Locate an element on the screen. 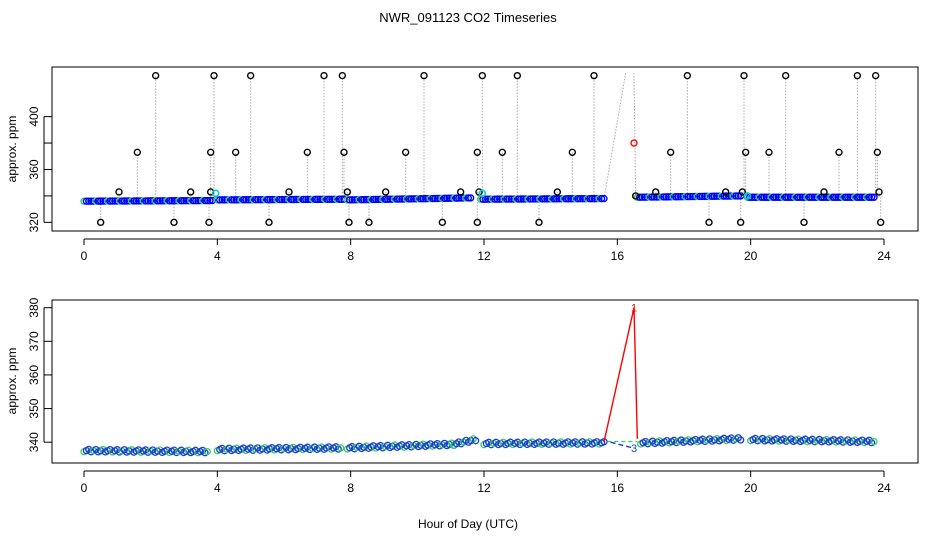  bottom-y-ticks: 340 350 360 370 380 is located at coordinates (39, 374).